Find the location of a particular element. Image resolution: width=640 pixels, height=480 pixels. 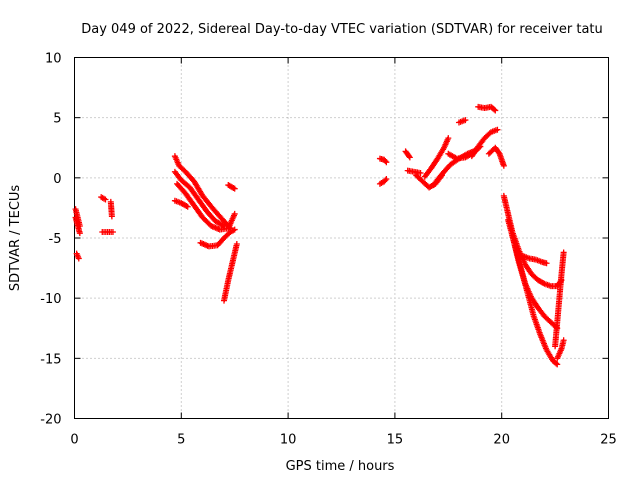

y-tick-label: -15 is located at coordinates (50, 359).